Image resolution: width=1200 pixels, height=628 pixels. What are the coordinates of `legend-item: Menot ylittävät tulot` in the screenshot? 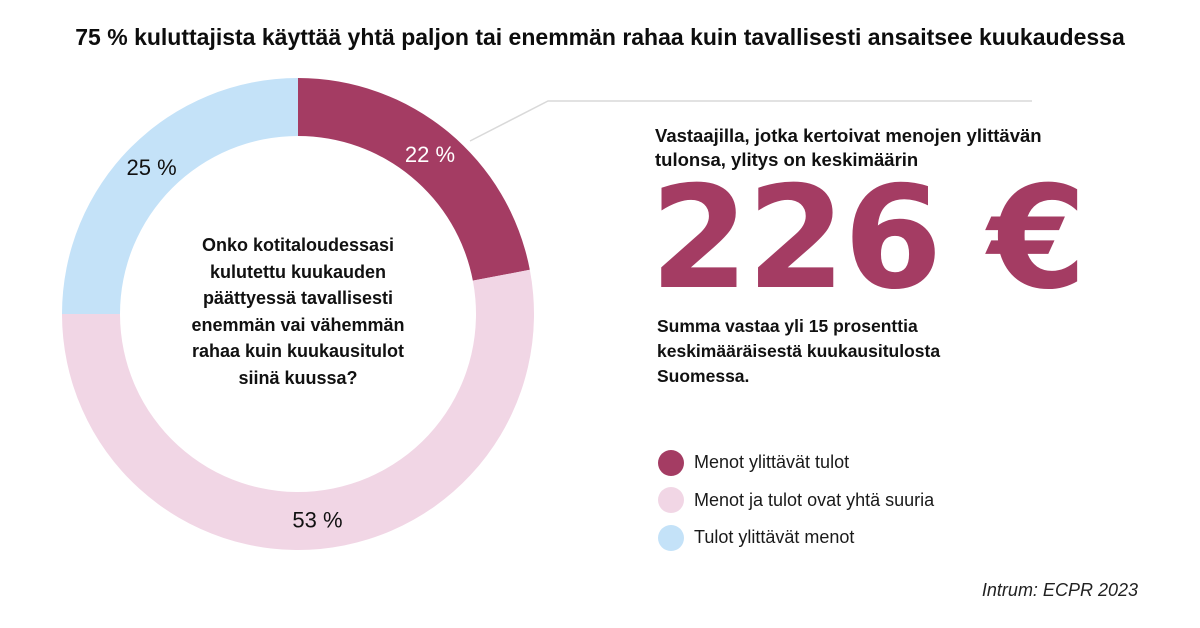 It's located at (796, 463).